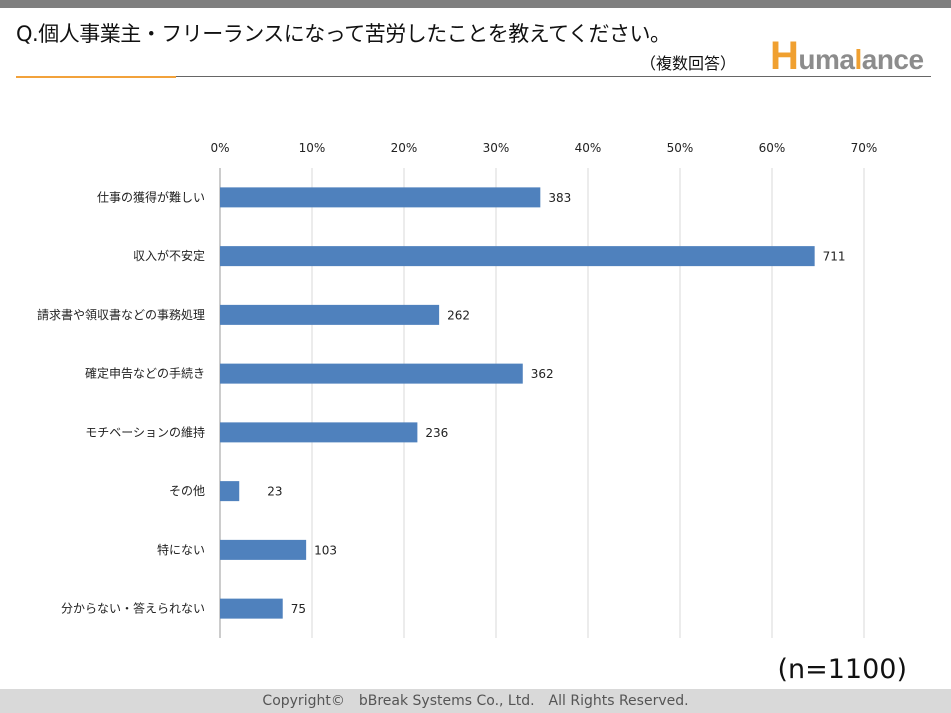 The height and width of the screenshot is (713, 951). Describe the element at coordinates (688, 63) in the screenshot. I see `multiple-answer-note: （複数回答）` at that location.